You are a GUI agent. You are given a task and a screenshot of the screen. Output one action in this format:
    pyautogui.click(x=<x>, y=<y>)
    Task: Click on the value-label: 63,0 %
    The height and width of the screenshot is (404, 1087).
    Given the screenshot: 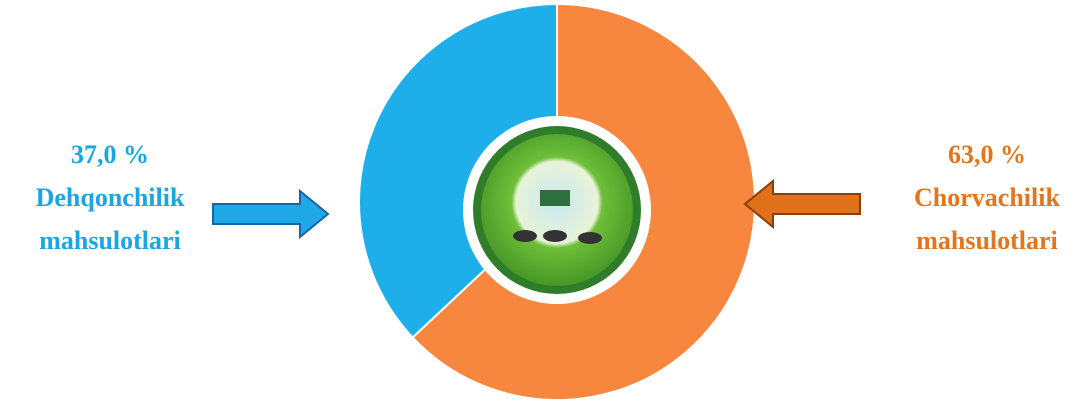 What is the action you would take?
    pyautogui.click(x=987, y=154)
    